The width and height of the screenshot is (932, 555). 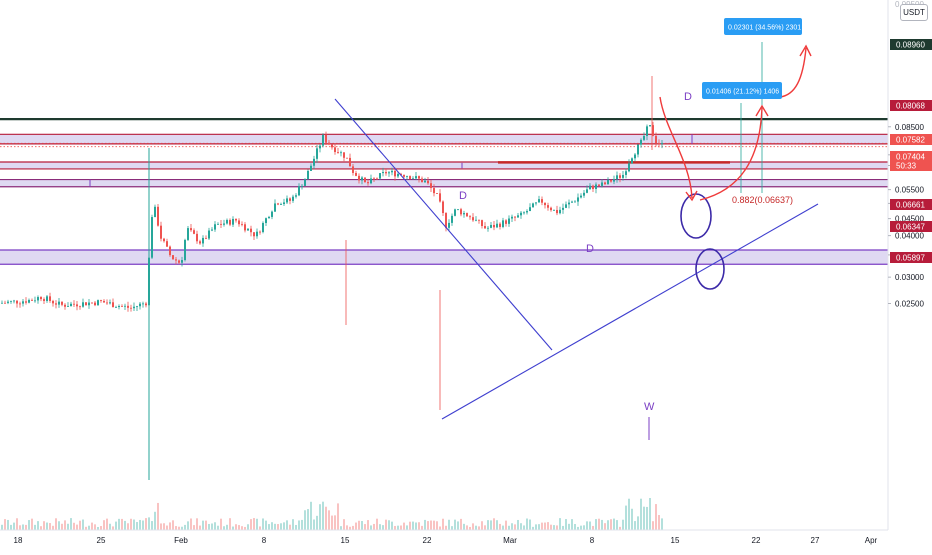 I want to click on support-zone, so click(x=444, y=183).